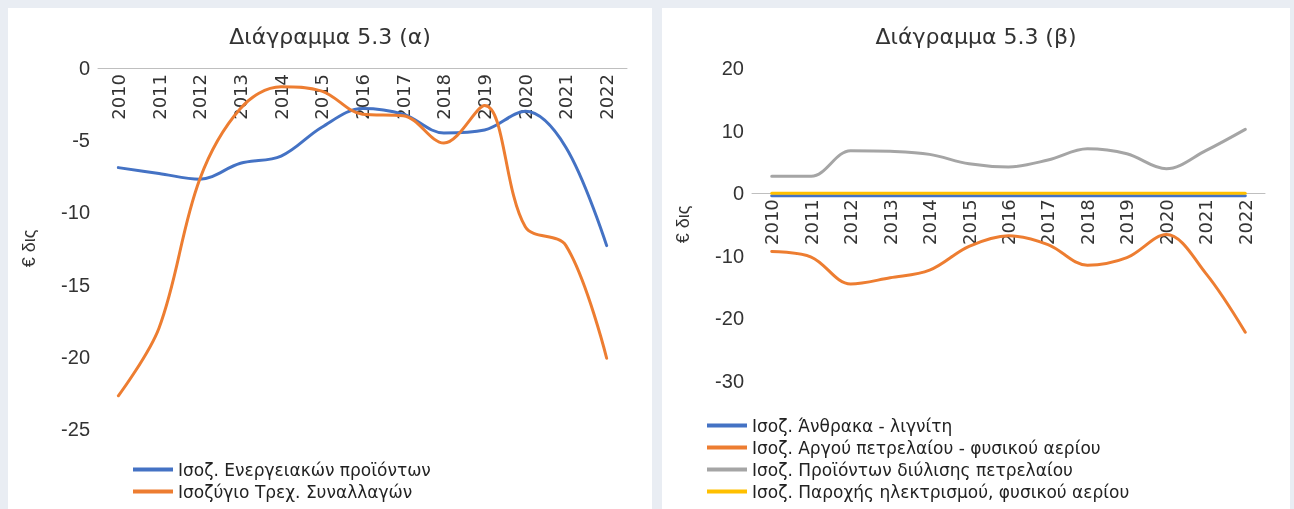 This screenshot has width=1294, height=509. What do you see at coordinates (852, 425) in the screenshot?
I see `legend-label: Ισοζ. Άνθρακα - λιγνίτη` at bounding box center [852, 425].